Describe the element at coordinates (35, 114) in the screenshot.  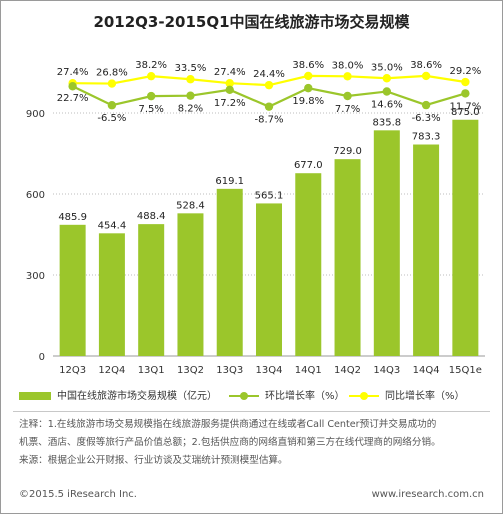
I see `y-tick-label: 900` at that location.